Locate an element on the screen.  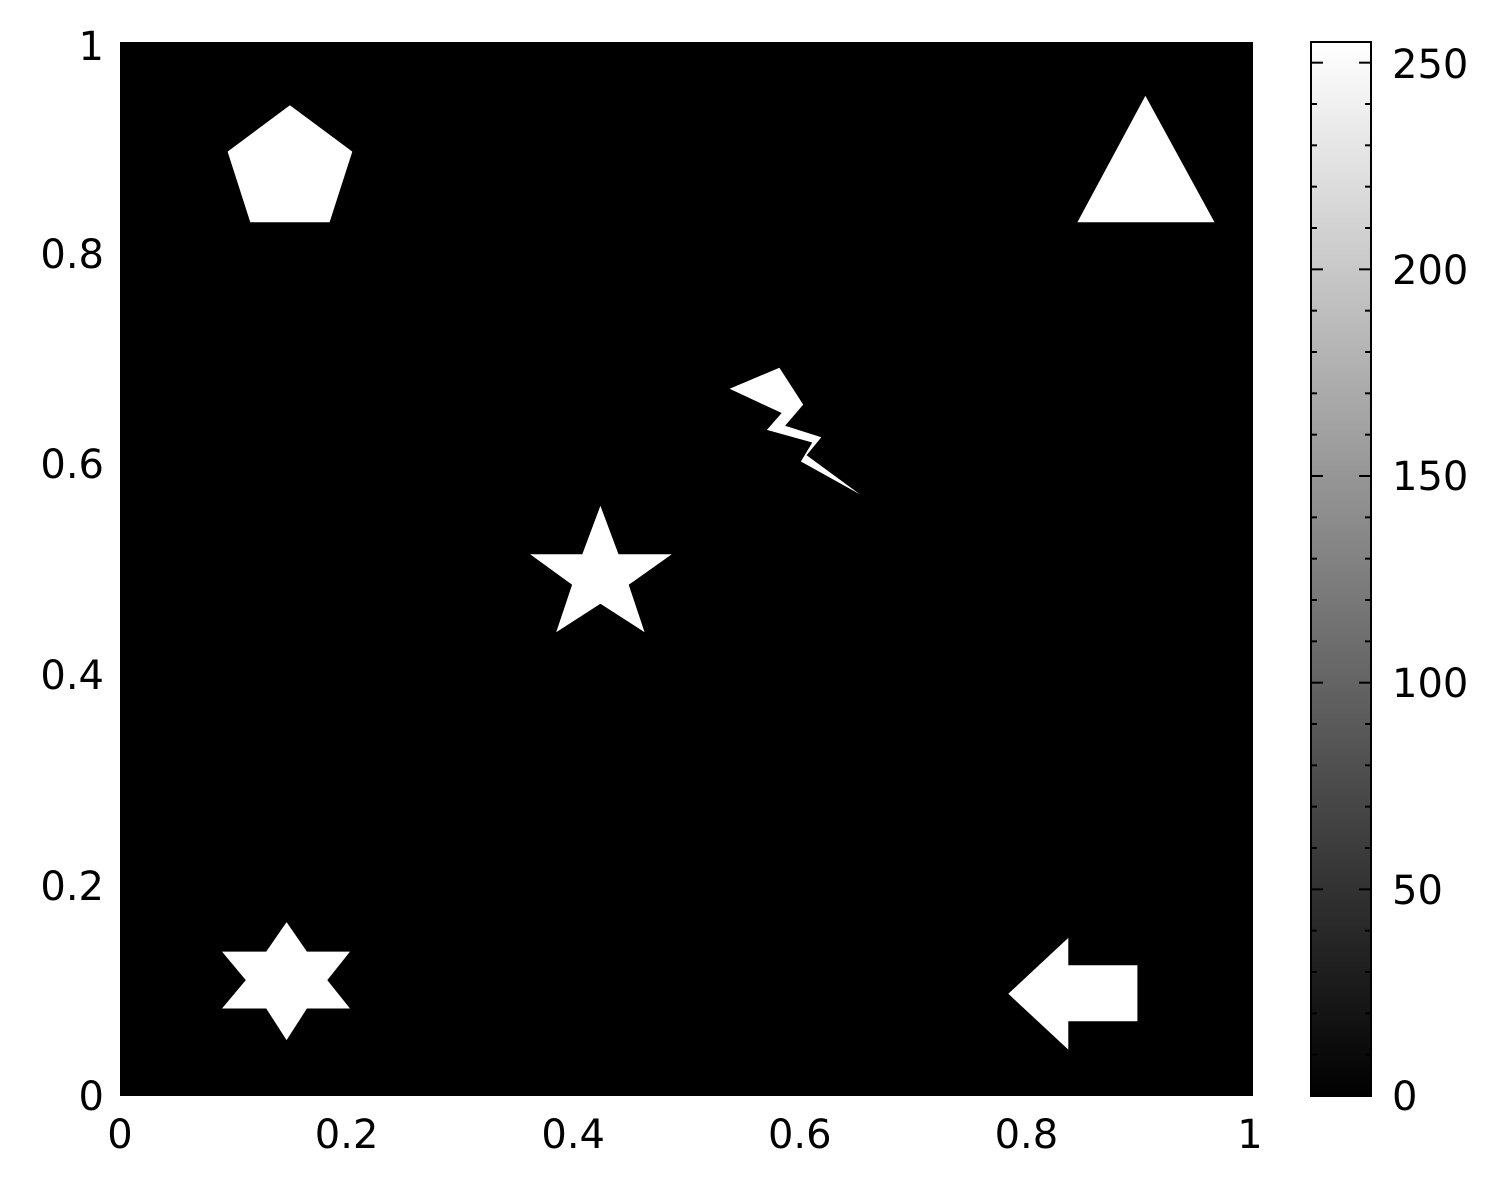
y-axis: 0 0.2 0.4 0.6 0.8 1 is located at coordinates (72, 572).